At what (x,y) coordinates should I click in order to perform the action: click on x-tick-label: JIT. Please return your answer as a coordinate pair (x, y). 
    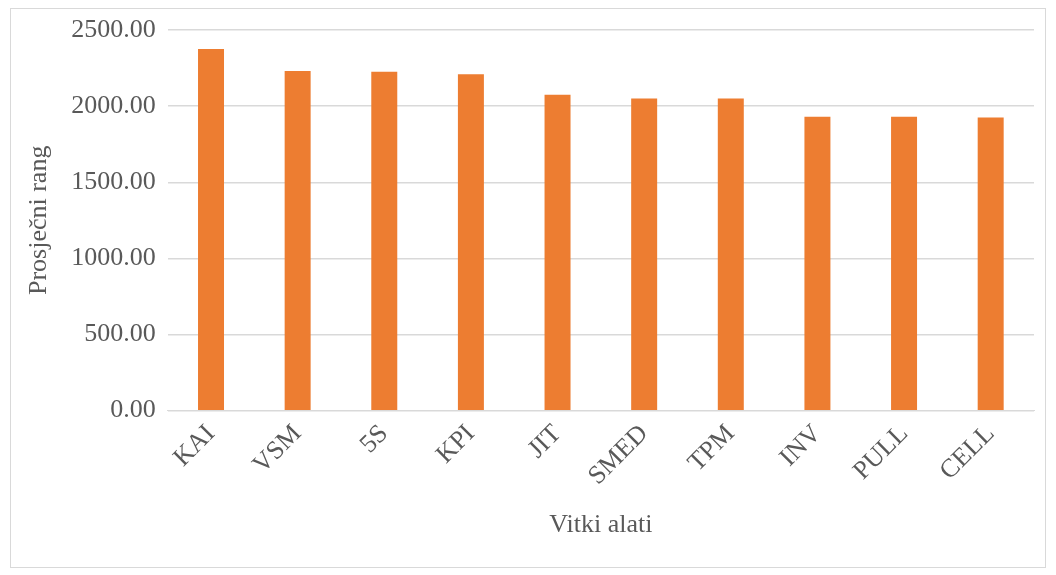
    Looking at the image, I should click on (544, 441).